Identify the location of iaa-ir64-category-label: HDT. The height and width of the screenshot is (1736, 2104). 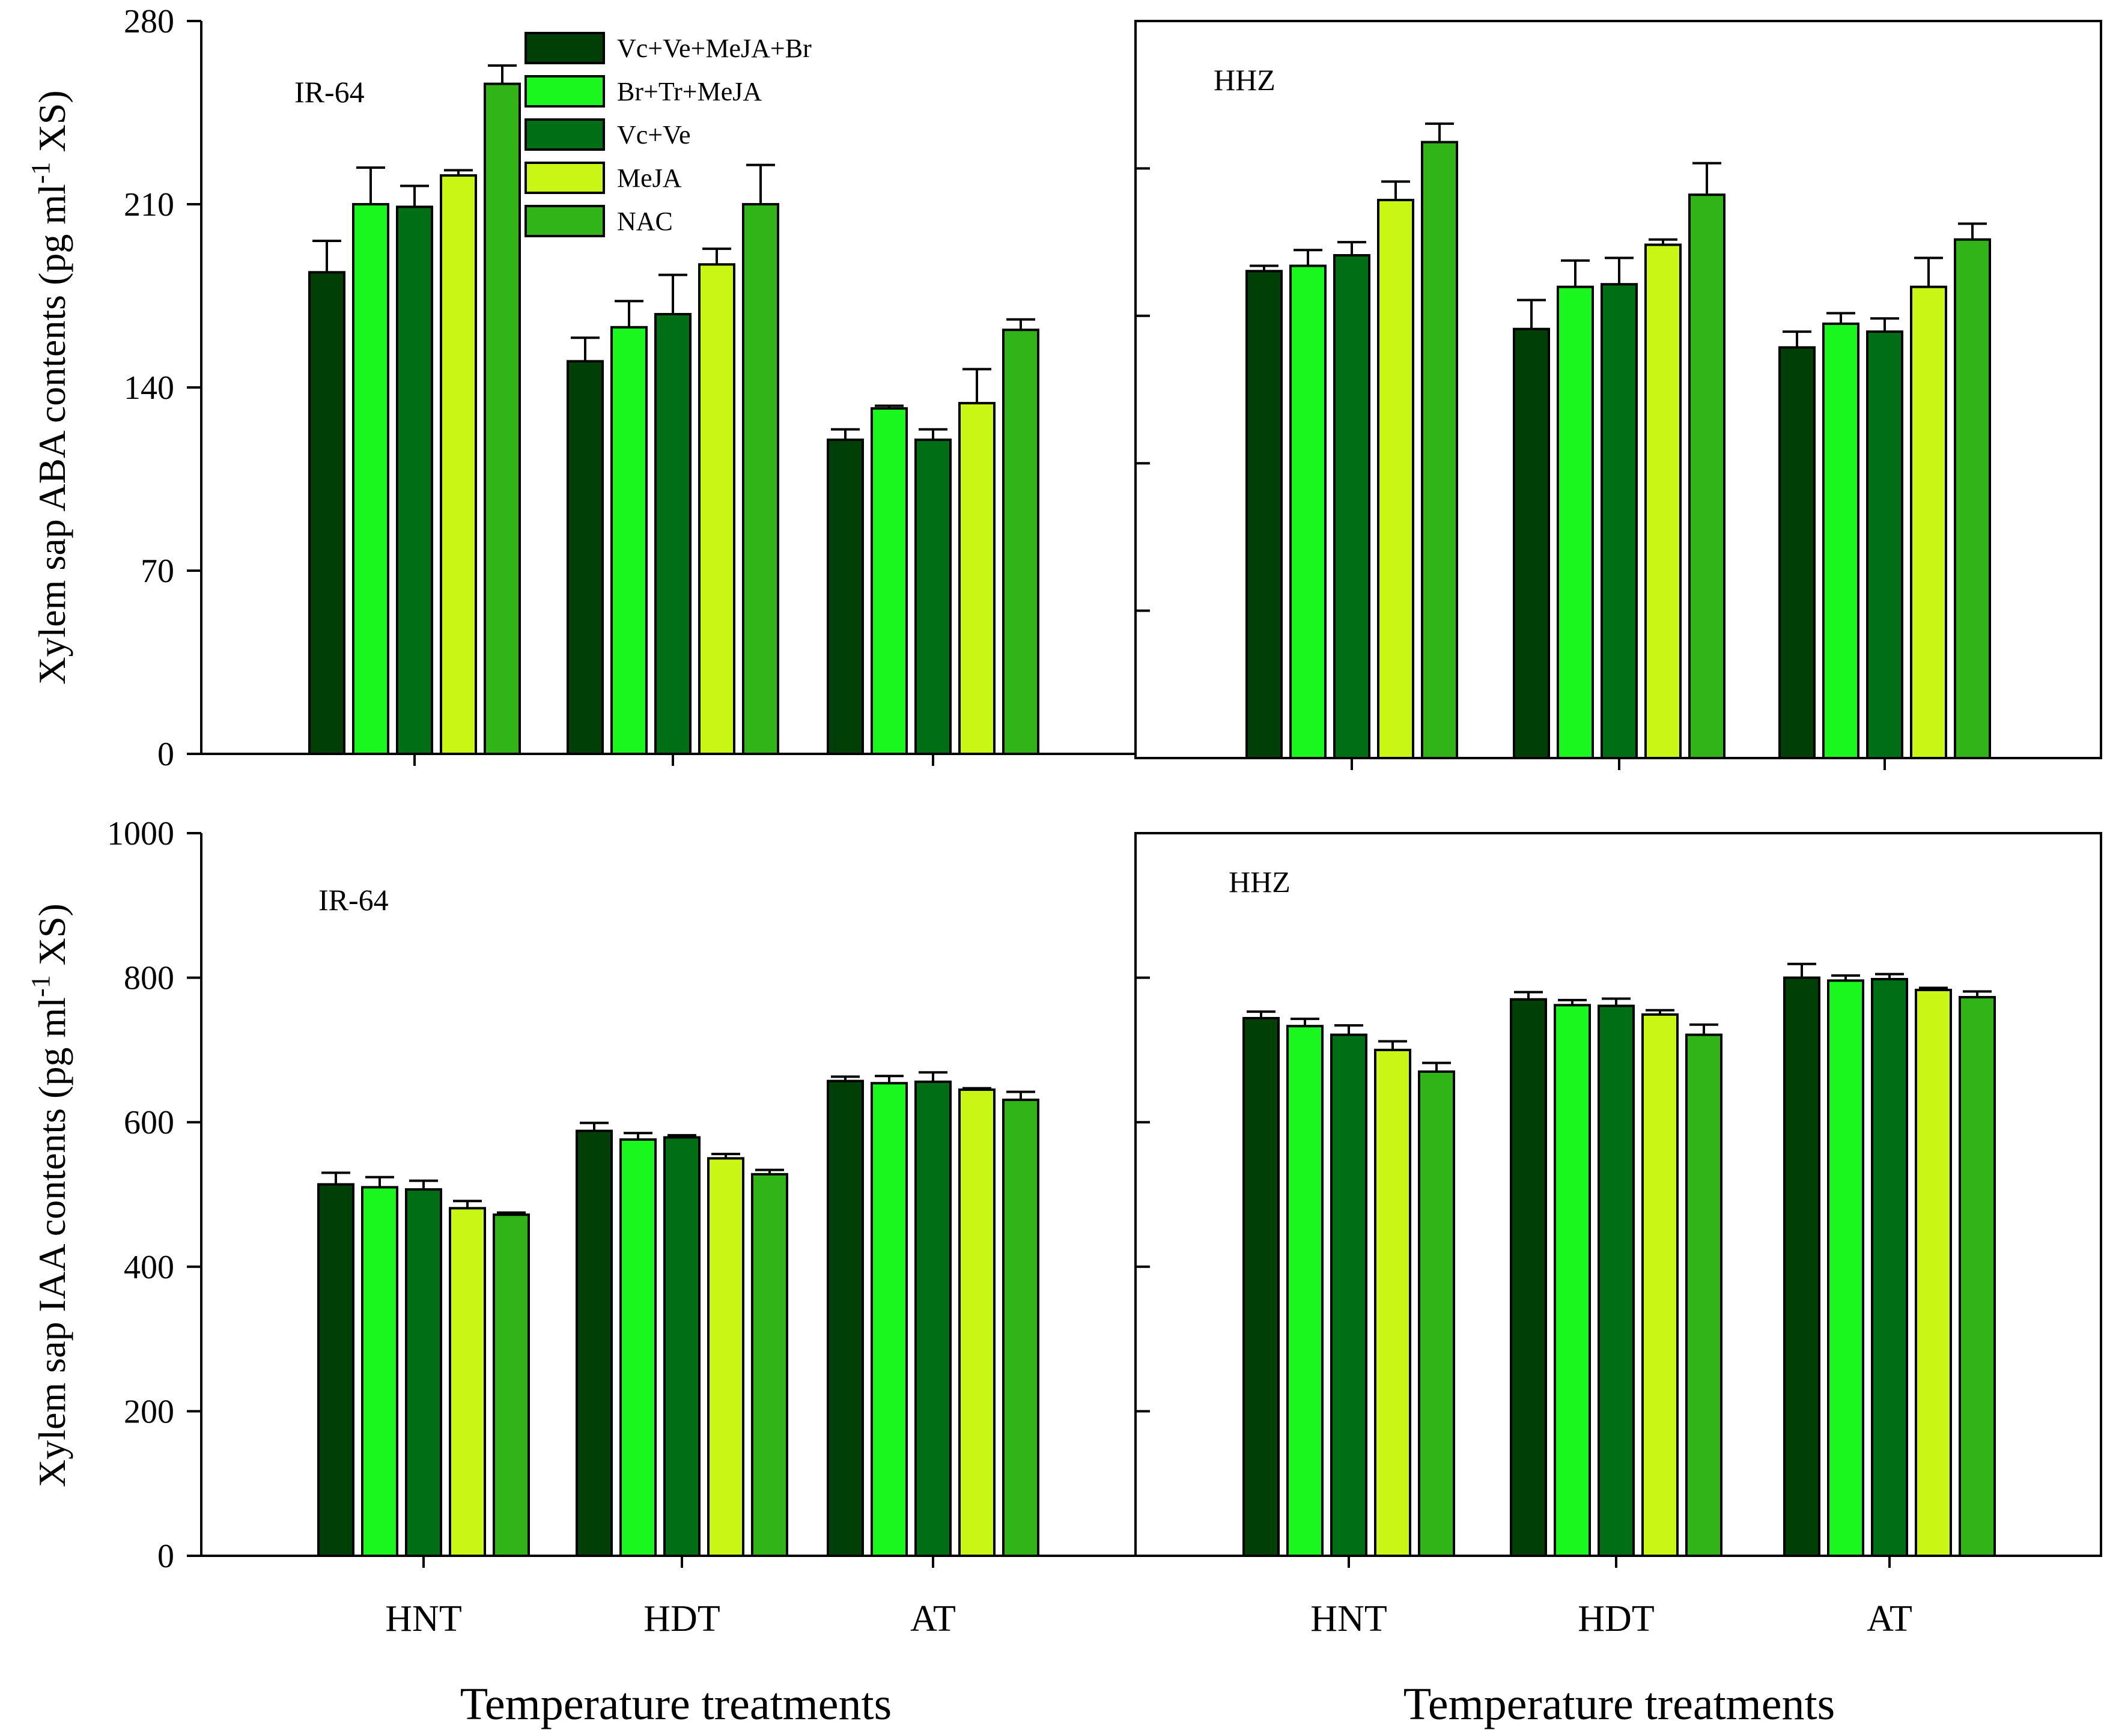
(681, 1618).